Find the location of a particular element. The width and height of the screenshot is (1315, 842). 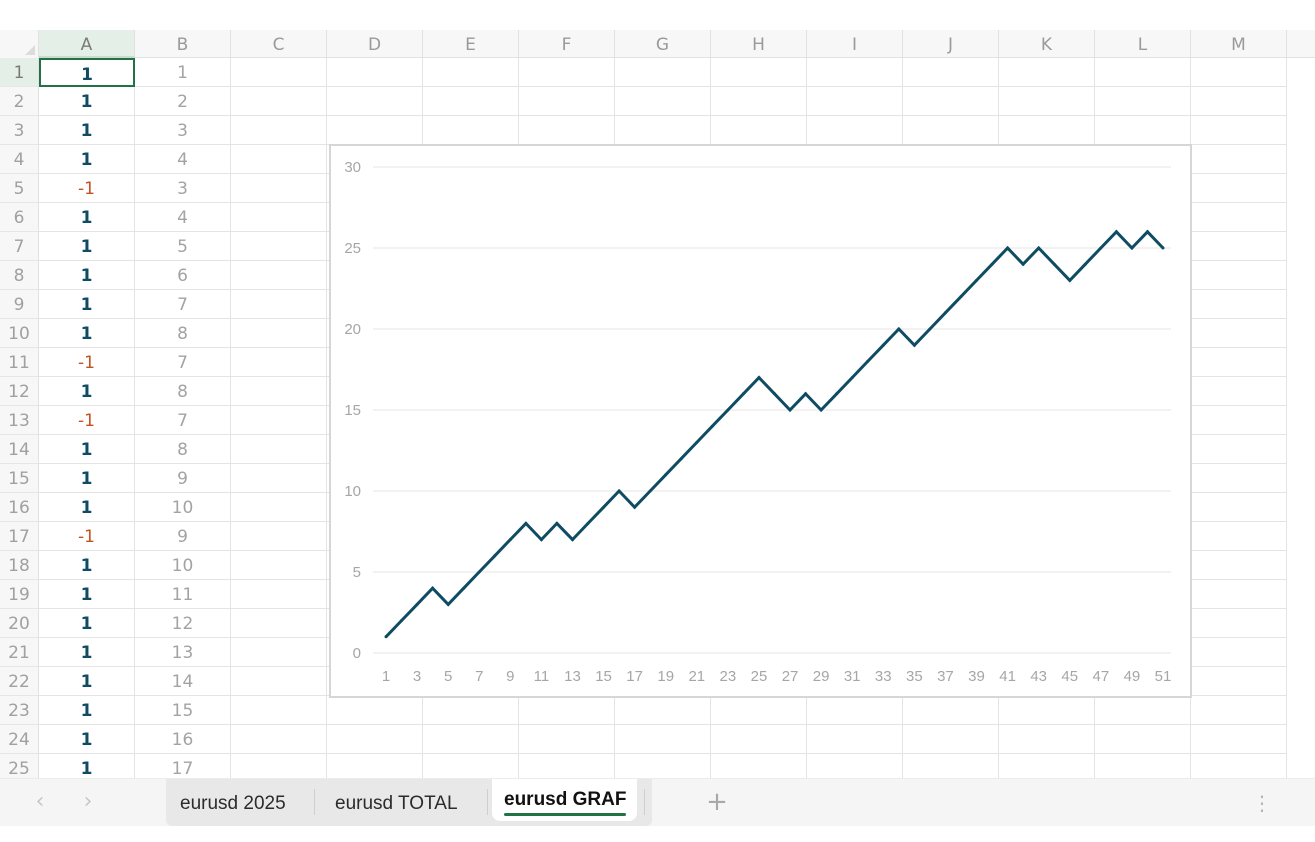

column-header-f: F is located at coordinates (567, 44).